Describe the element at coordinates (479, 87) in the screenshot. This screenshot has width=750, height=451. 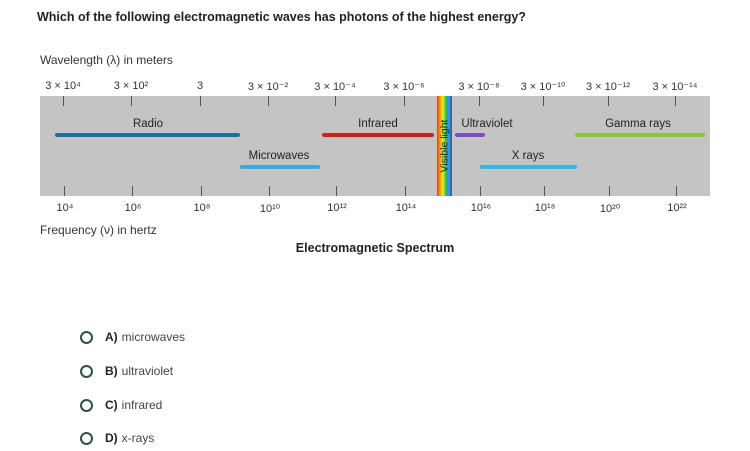
I see `wavelength-tick-label: 3 × 10⁻⁸` at that location.